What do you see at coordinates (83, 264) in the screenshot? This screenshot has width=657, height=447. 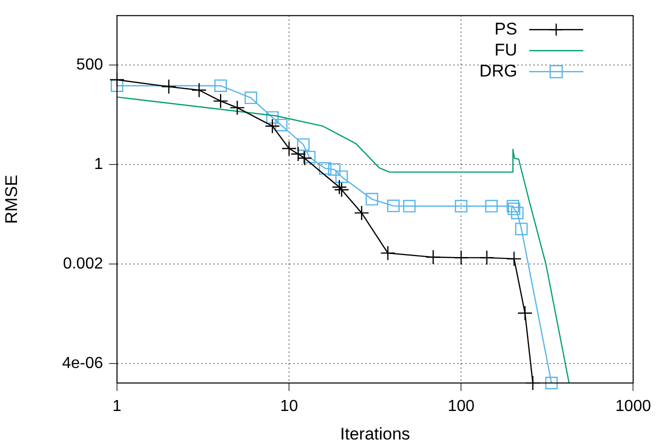 I see `y-tick-label: 0.002` at bounding box center [83, 264].